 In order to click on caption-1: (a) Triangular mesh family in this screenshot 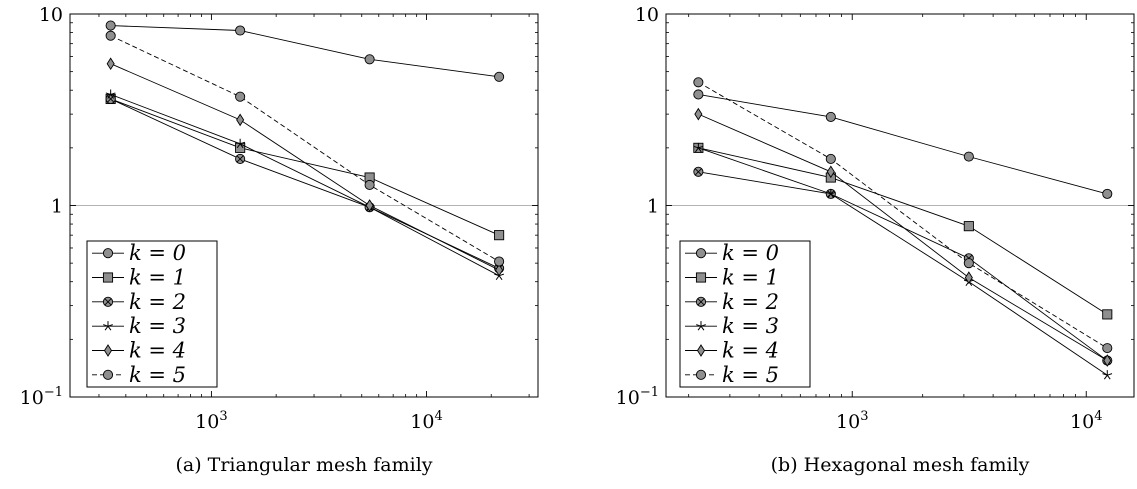, I will do `click(303, 465)`.